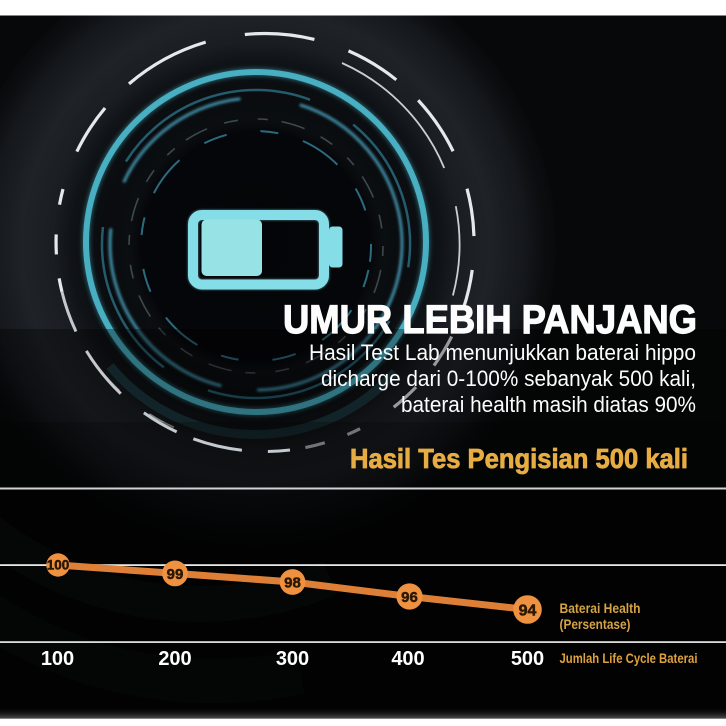 This screenshot has width=726, height=726. What do you see at coordinates (600, 608) in the screenshot?
I see `svg-text: Baterai Health` at bounding box center [600, 608].